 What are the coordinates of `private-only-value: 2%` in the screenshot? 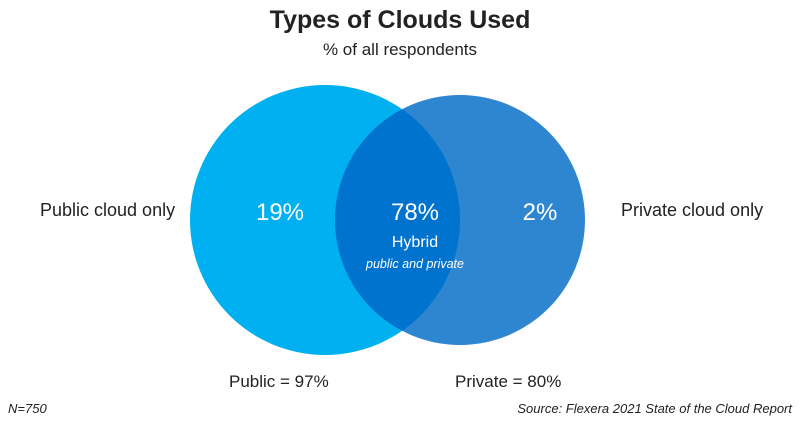 It's located at (540, 212).